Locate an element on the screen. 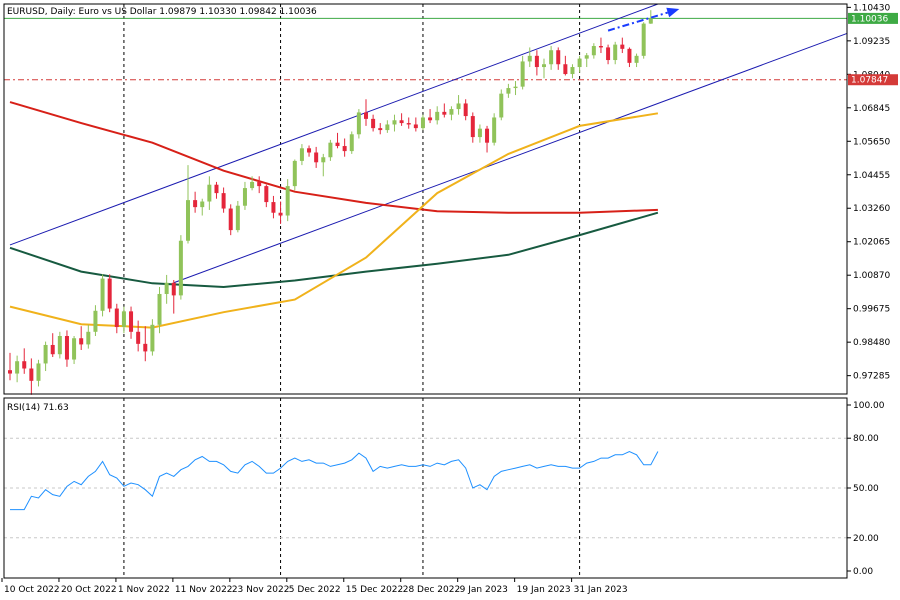 This screenshot has height=600, width=900. trend-arrow-head is located at coordinates (673, 12).